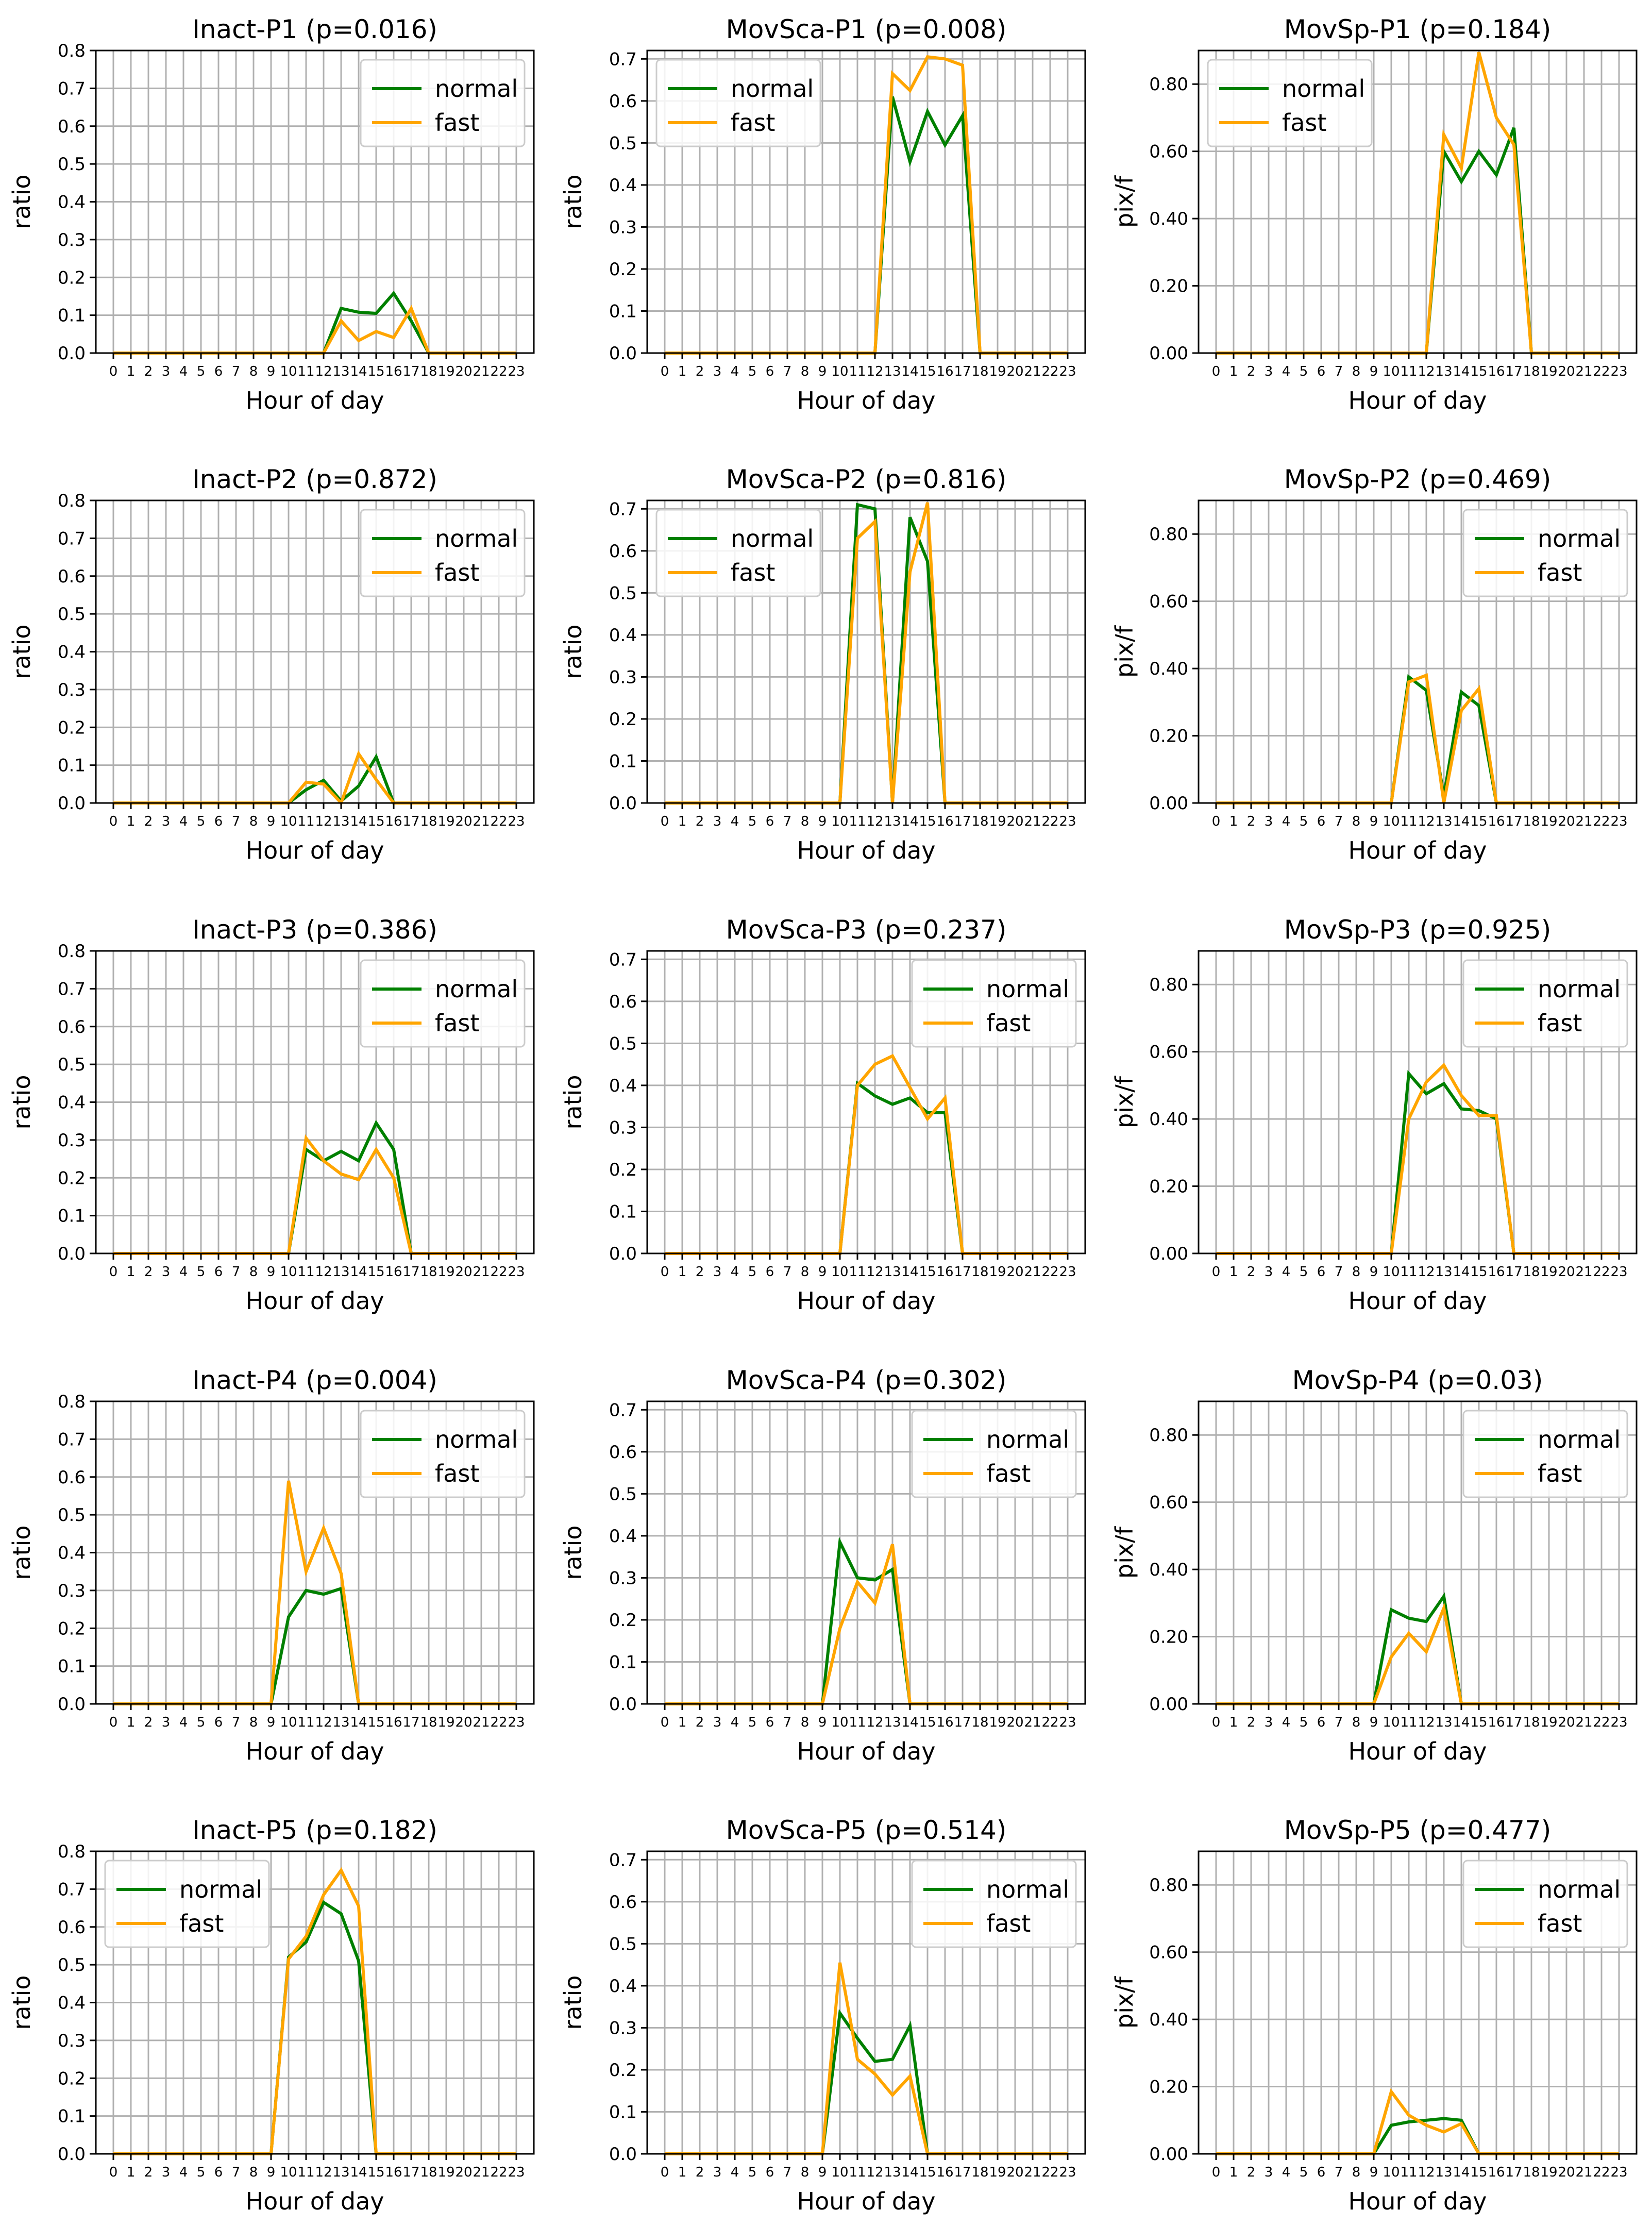 This screenshot has width=1652, height=2226. Describe the element at coordinates (623, 1704) in the screenshot. I see `y-tick-label: 0.0` at that location.